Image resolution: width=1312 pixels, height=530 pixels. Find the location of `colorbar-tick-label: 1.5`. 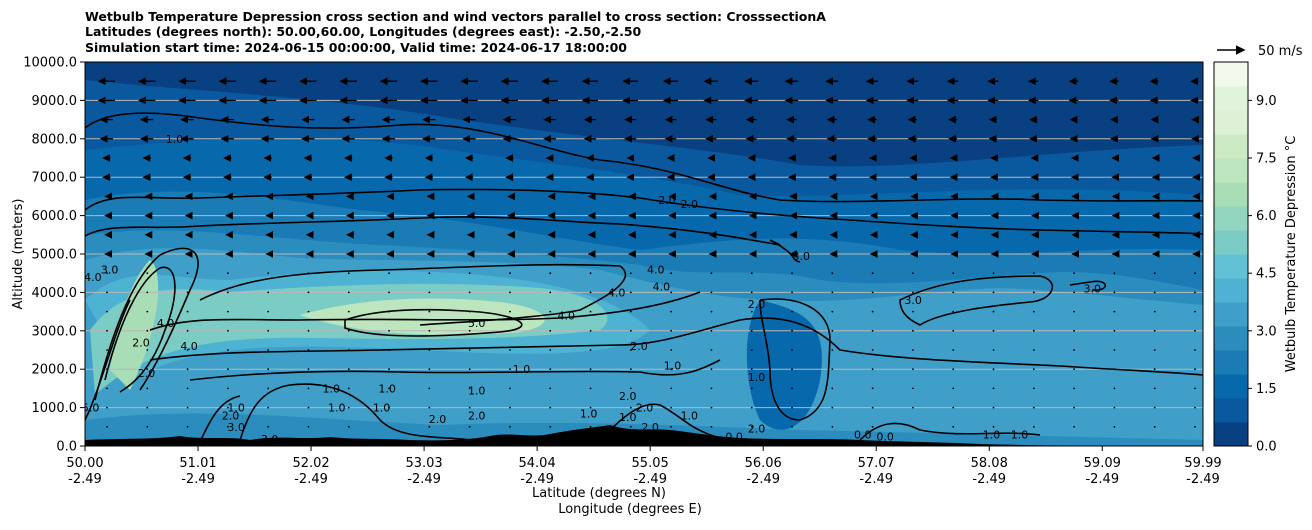

colorbar-tick-label: 1.5 is located at coordinates (1266, 389).